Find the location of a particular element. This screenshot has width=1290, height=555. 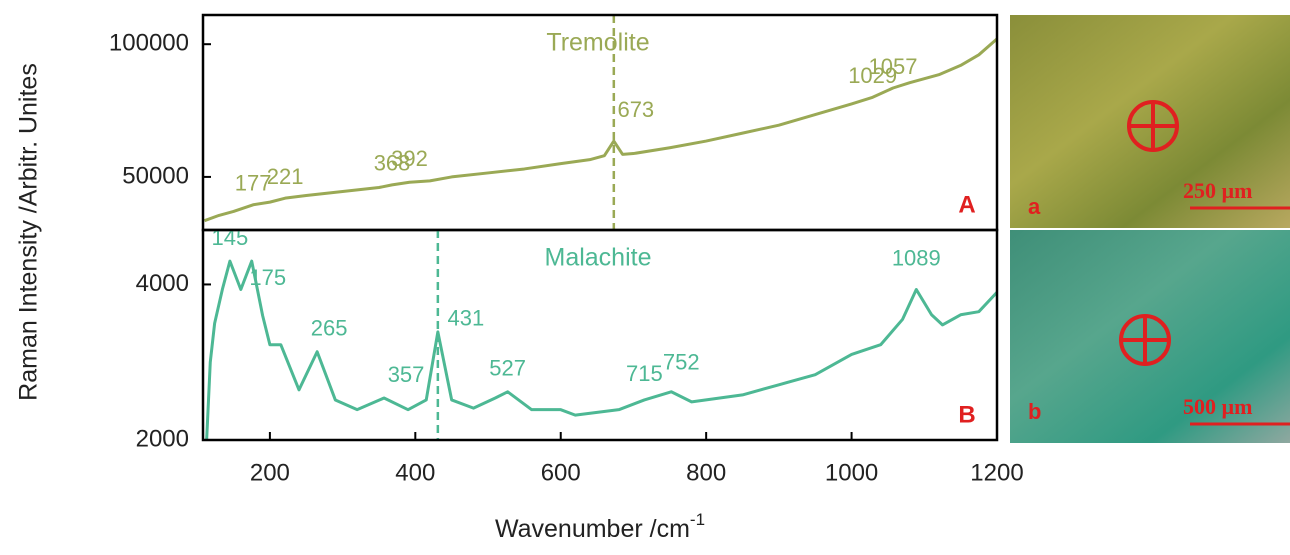

peak-label: 1057 is located at coordinates (893, 66).